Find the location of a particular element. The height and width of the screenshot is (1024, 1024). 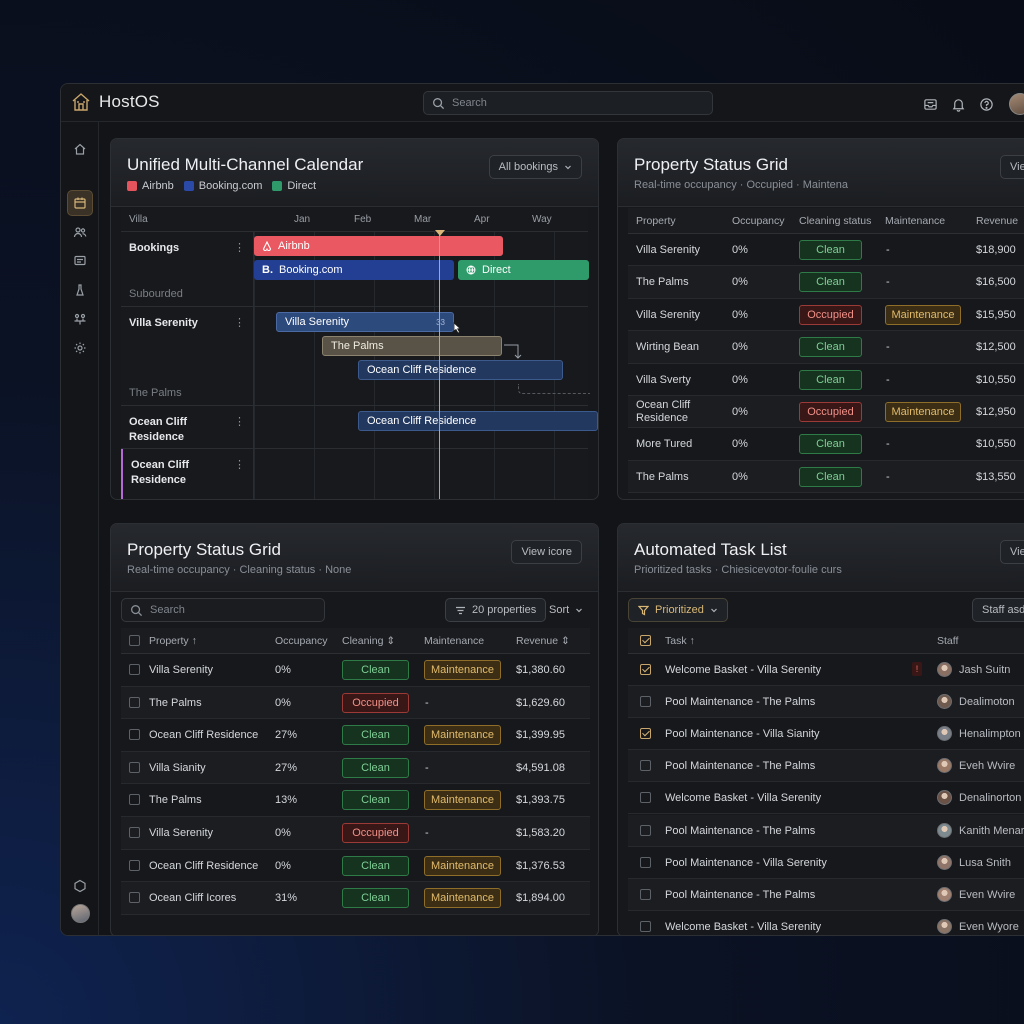

task-row: Pool Maintenance - The Palms Kanith Menar is located at coordinates (826, 830).